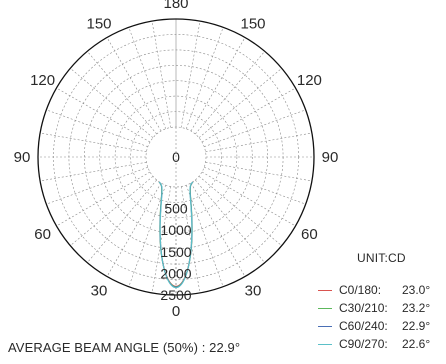 This screenshot has width=446, height=364. What do you see at coordinates (360, 290) in the screenshot?
I see `legend-name: C0/180:` at bounding box center [360, 290].